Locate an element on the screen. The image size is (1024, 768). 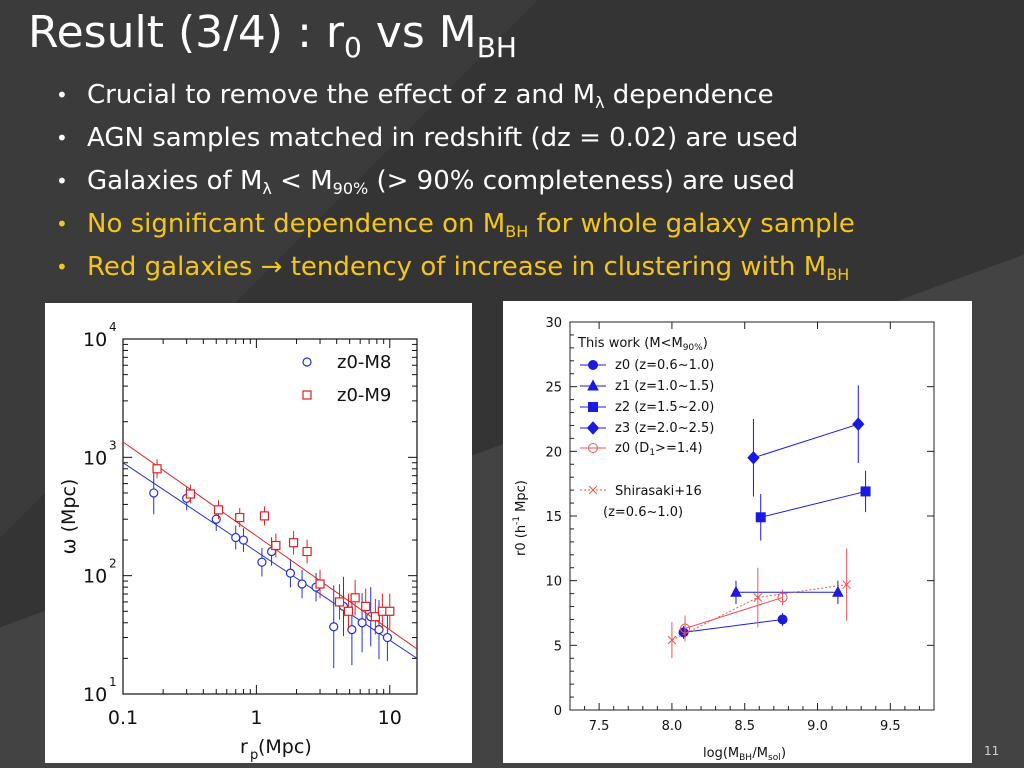
y-tick-exponent: 4 is located at coordinates (113, 327).